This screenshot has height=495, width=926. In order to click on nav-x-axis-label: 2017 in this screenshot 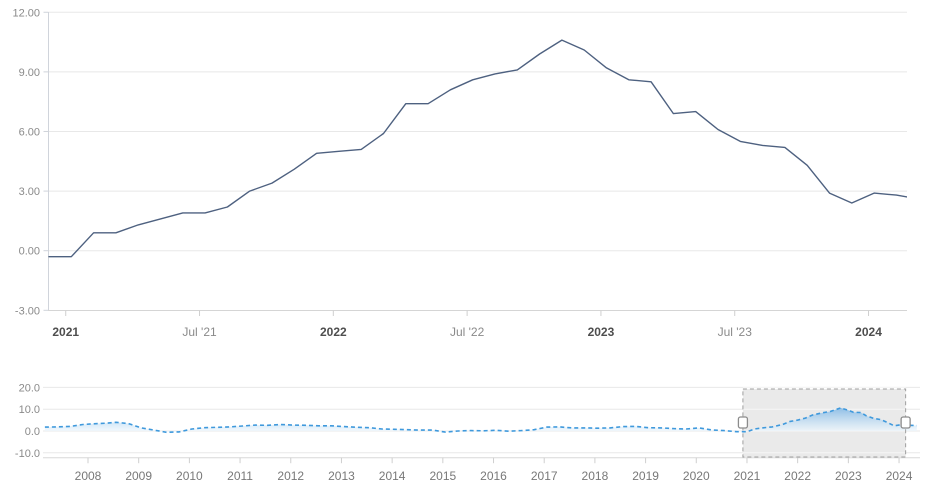, I will do `click(544, 476)`.